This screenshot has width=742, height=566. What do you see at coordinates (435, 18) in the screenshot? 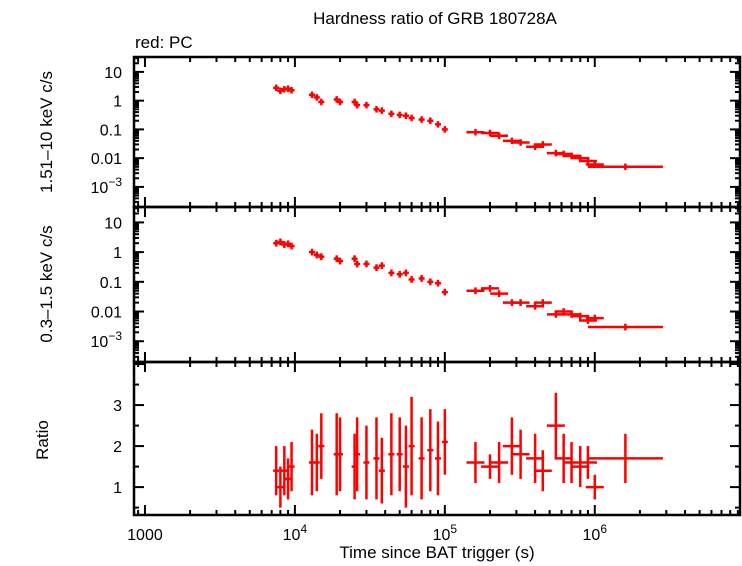
I see `chart-title: Hardness ratio of GRB 180728A` at bounding box center [435, 18].